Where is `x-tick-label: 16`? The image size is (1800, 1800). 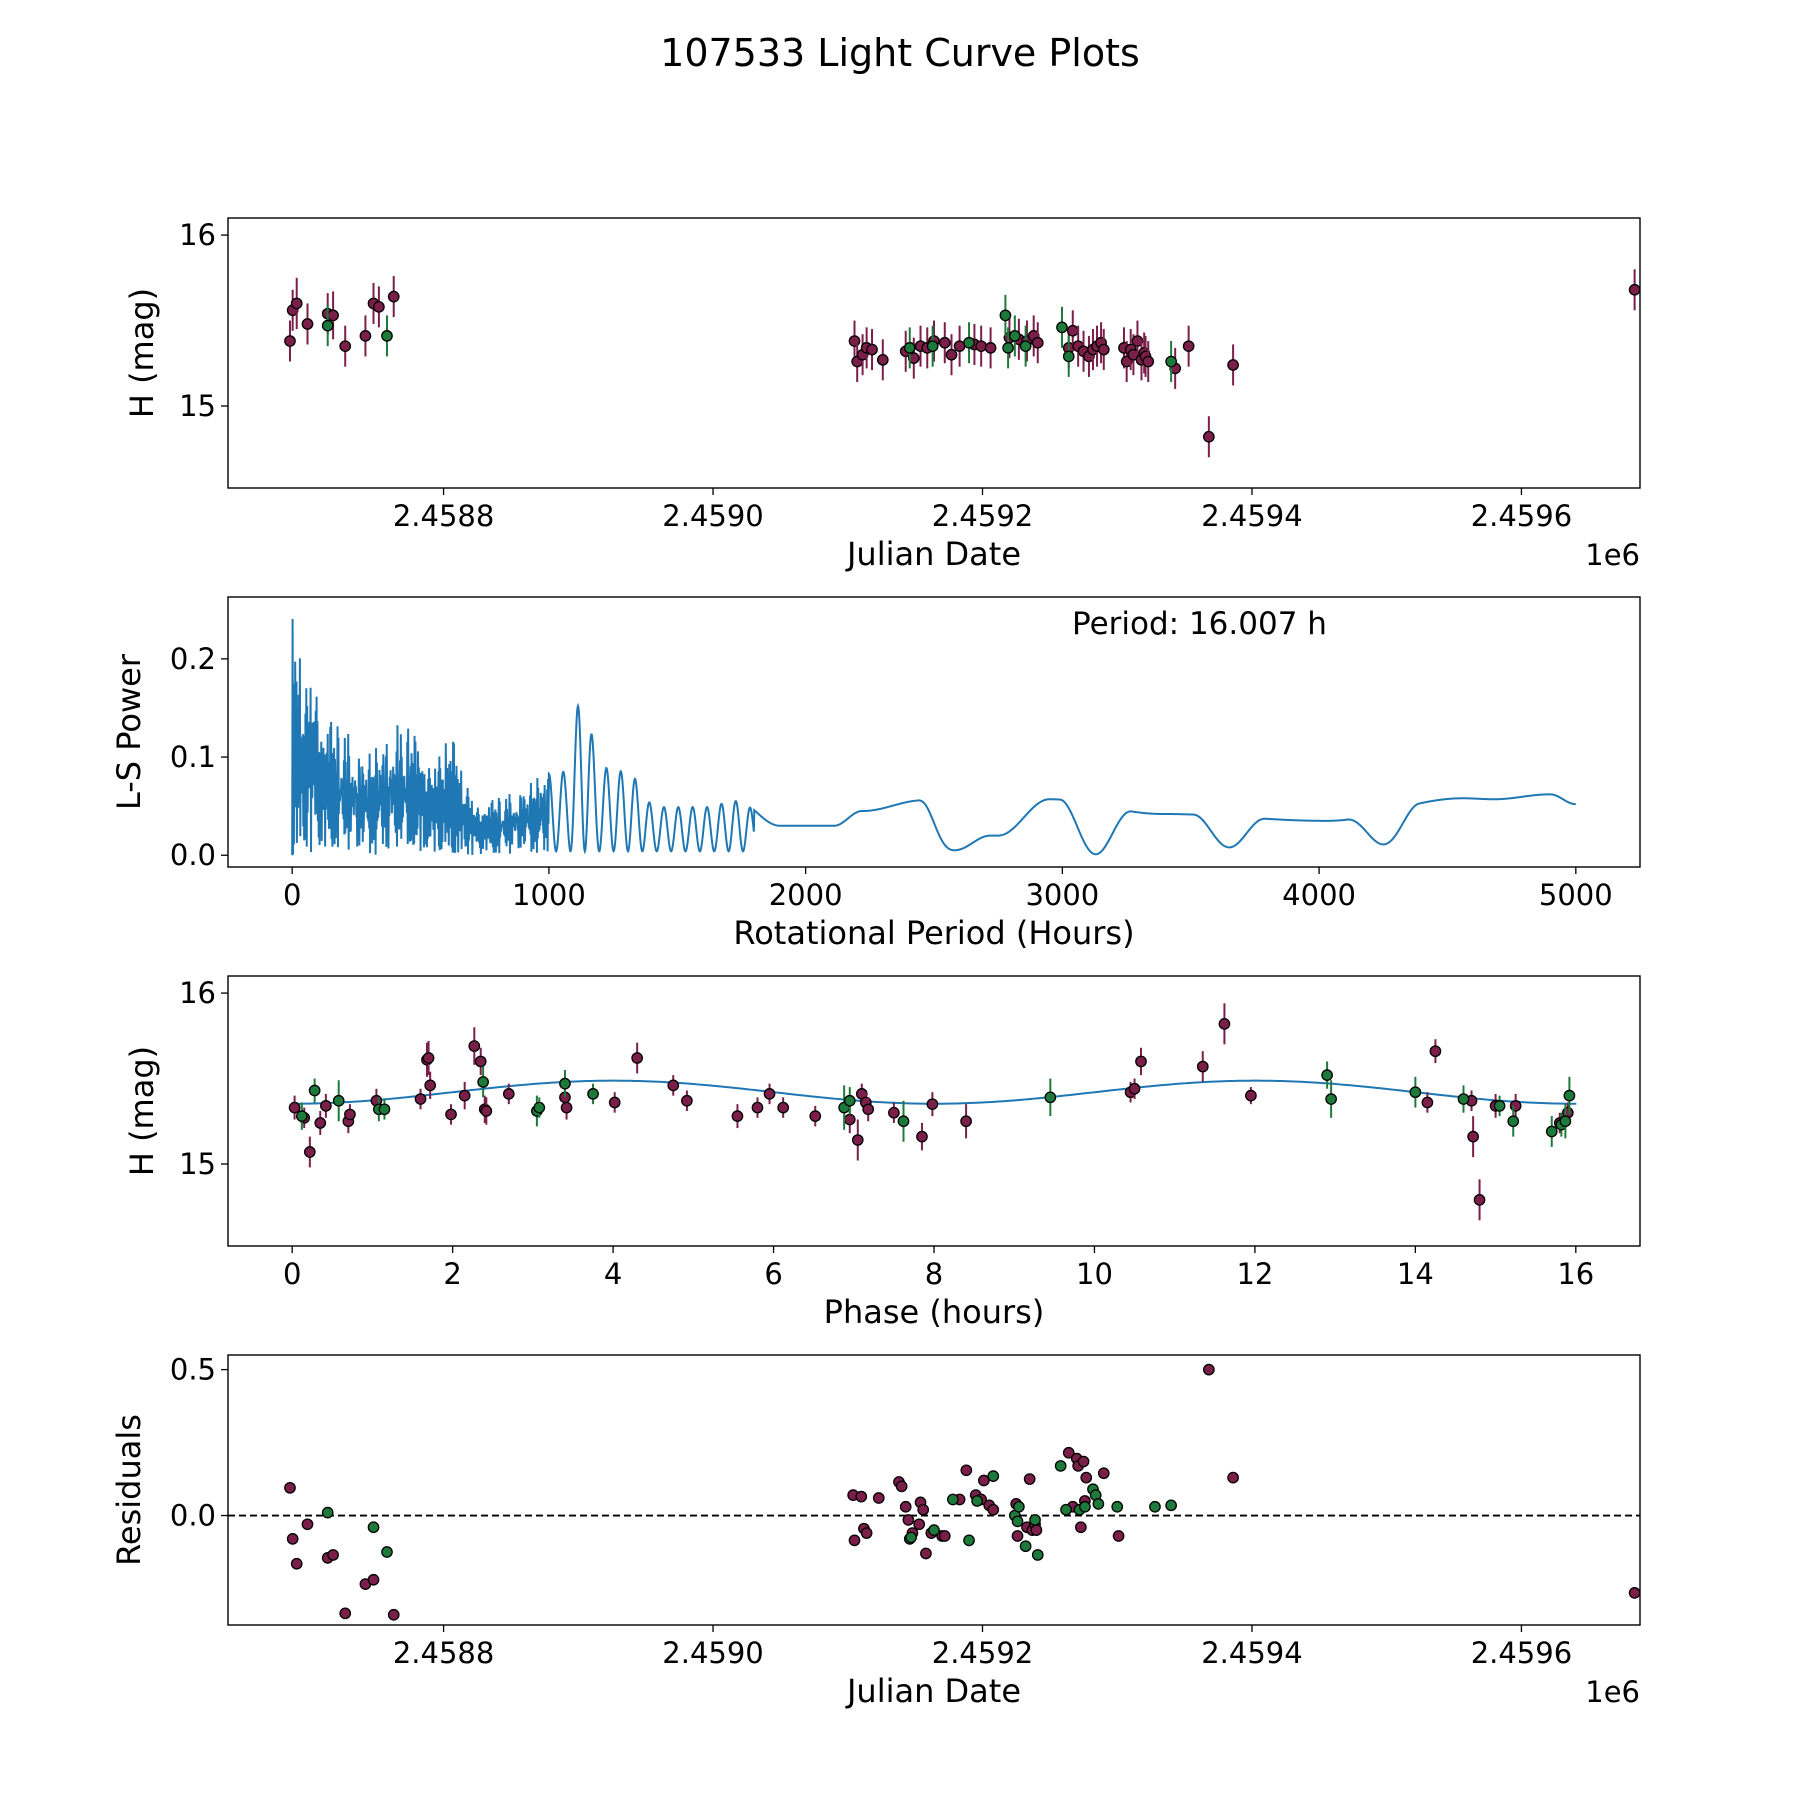 x-tick-label: 16 is located at coordinates (1575, 1274).